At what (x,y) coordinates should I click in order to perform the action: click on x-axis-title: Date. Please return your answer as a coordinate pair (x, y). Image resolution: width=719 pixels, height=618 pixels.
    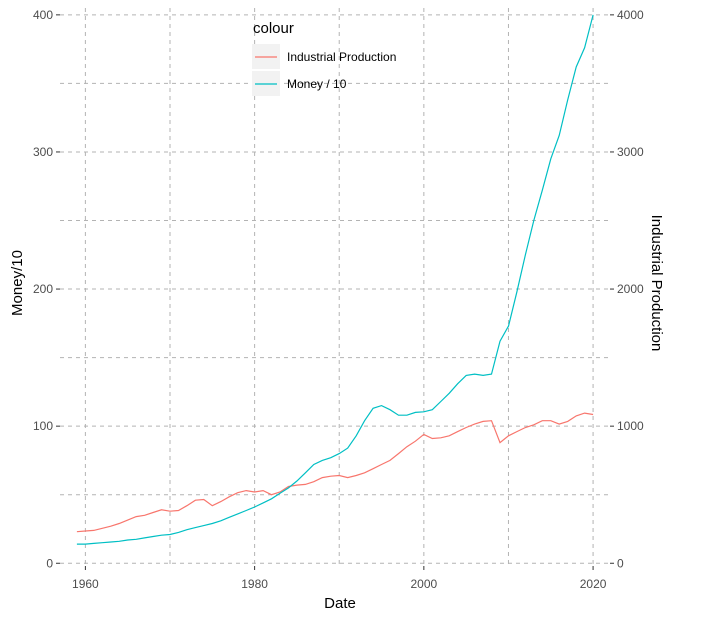
    Looking at the image, I should click on (340, 603).